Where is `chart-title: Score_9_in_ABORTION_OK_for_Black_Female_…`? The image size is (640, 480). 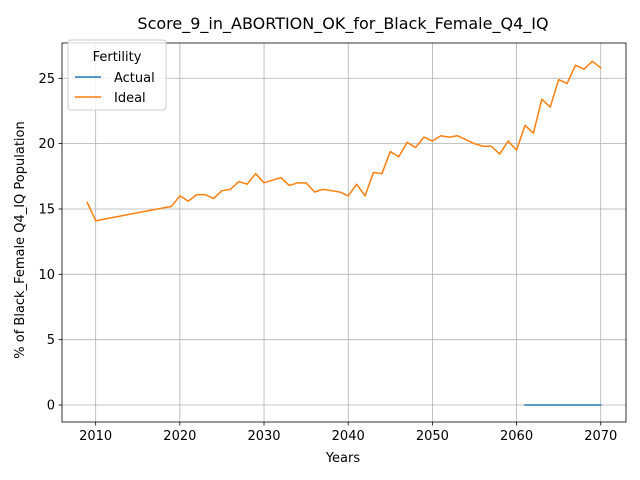 chart-title: Score_9_in_ABORTION_OK_for_Black_Female_… is located at coordinates (342, 24).